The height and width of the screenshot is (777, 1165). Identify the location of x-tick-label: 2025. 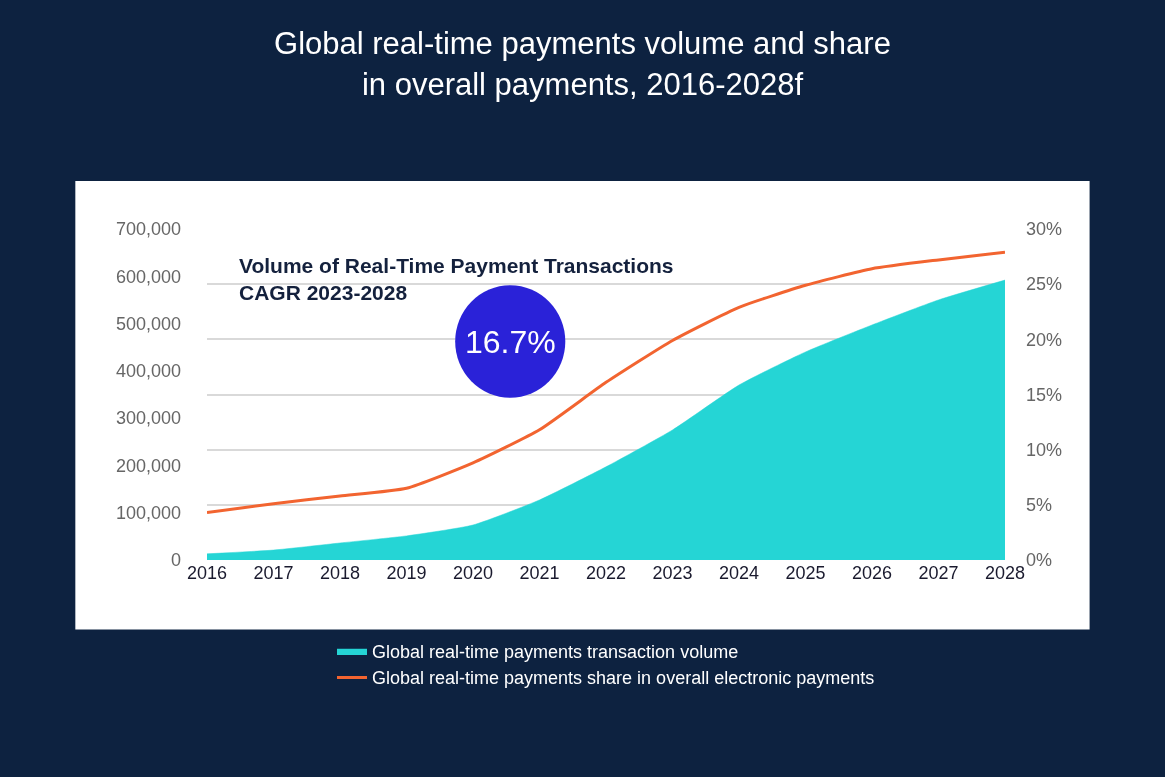
(805, 573).